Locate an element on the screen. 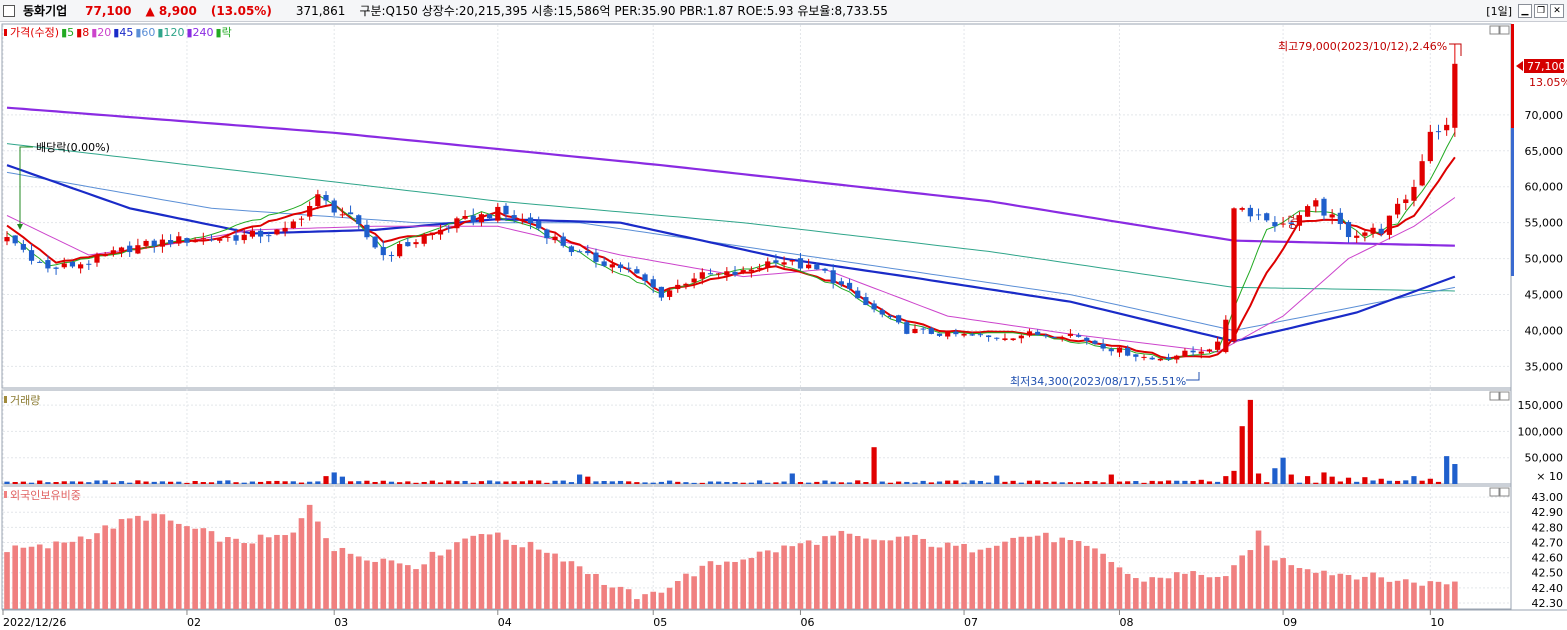  period-selector: [1일] is located at coordinates (1499, 11).